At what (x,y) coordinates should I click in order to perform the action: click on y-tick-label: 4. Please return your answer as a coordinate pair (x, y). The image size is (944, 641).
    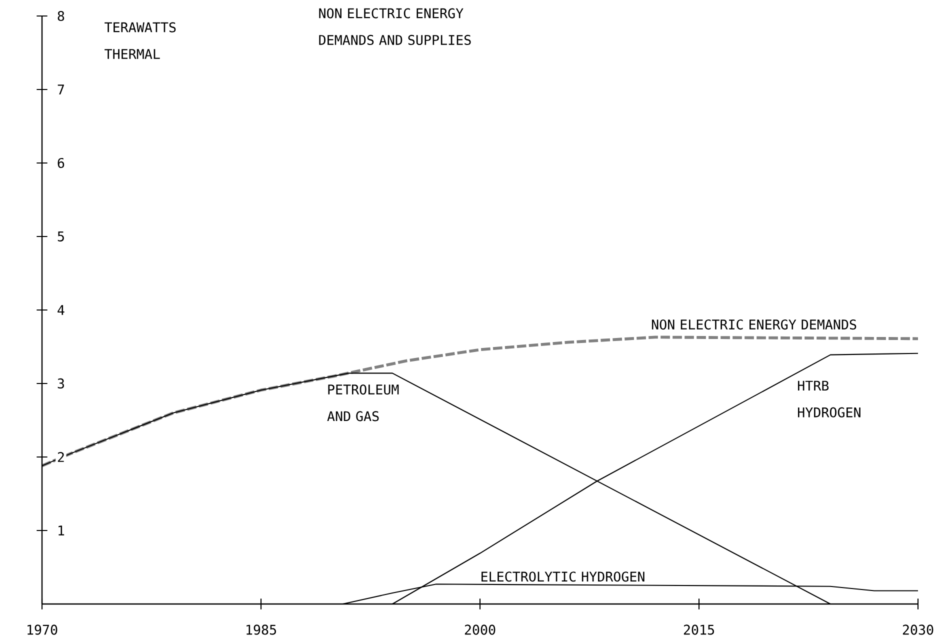
    Looking at the image, I should click on (61, 310).